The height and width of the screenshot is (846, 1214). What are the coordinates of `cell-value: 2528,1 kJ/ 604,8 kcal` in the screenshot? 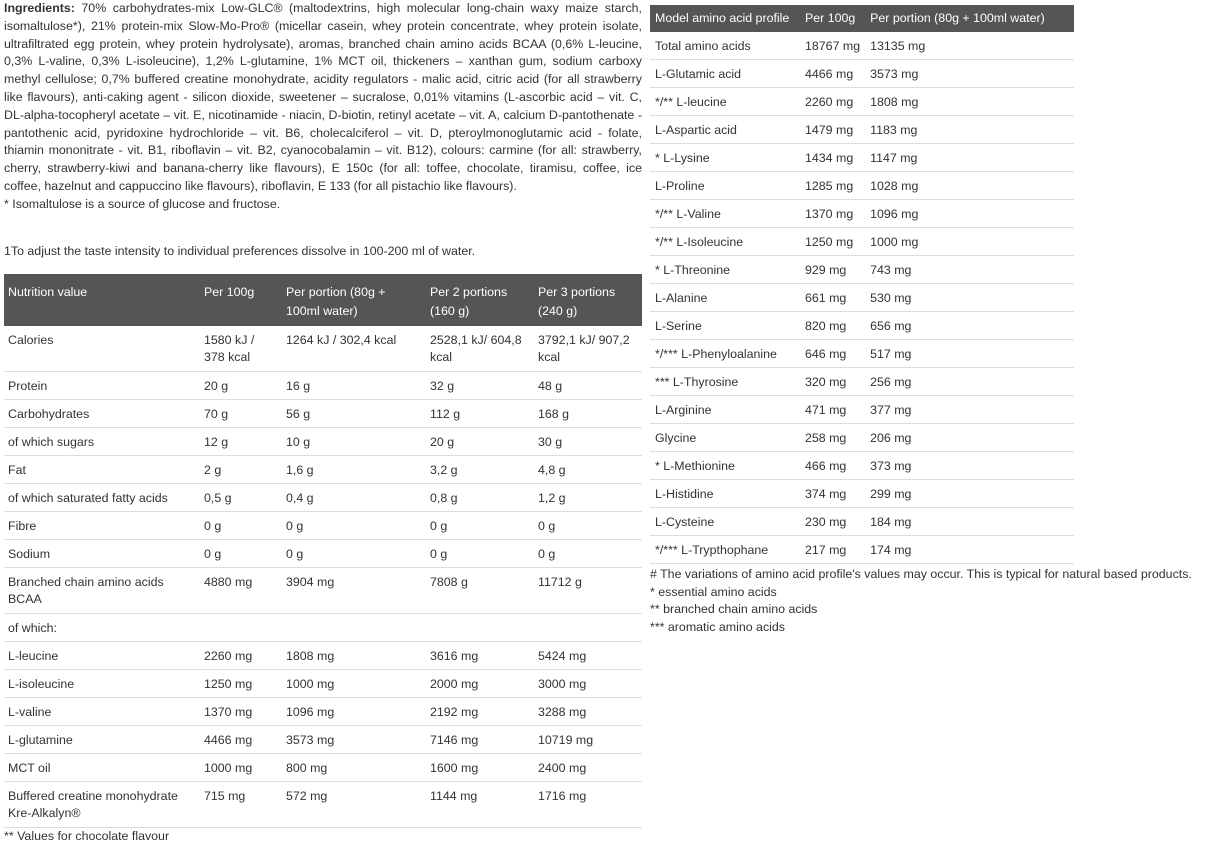 It's located at (480, 349).